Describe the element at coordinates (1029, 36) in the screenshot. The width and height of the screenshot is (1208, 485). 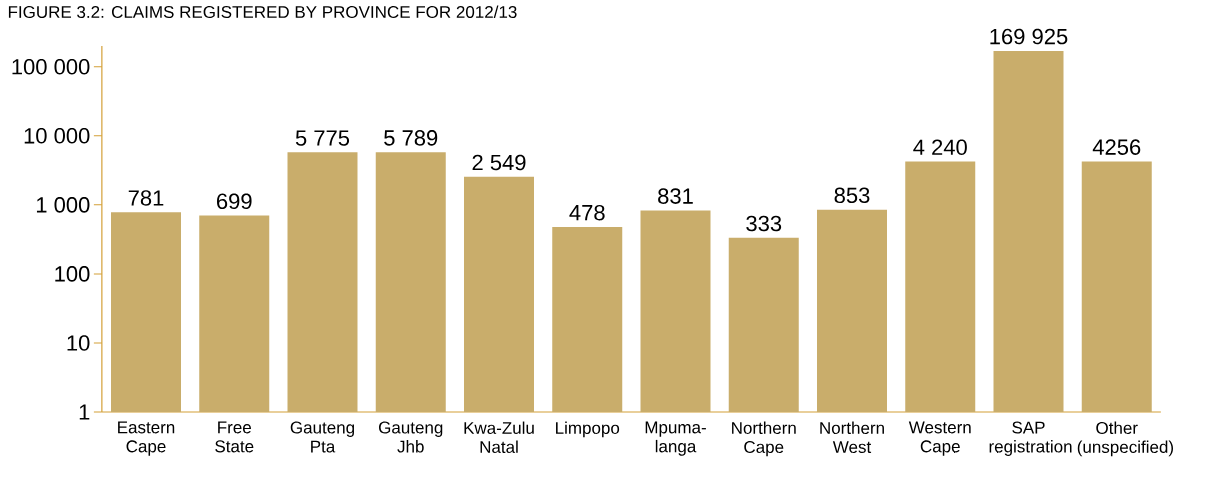
I see `data-label: 169 925` at that location.